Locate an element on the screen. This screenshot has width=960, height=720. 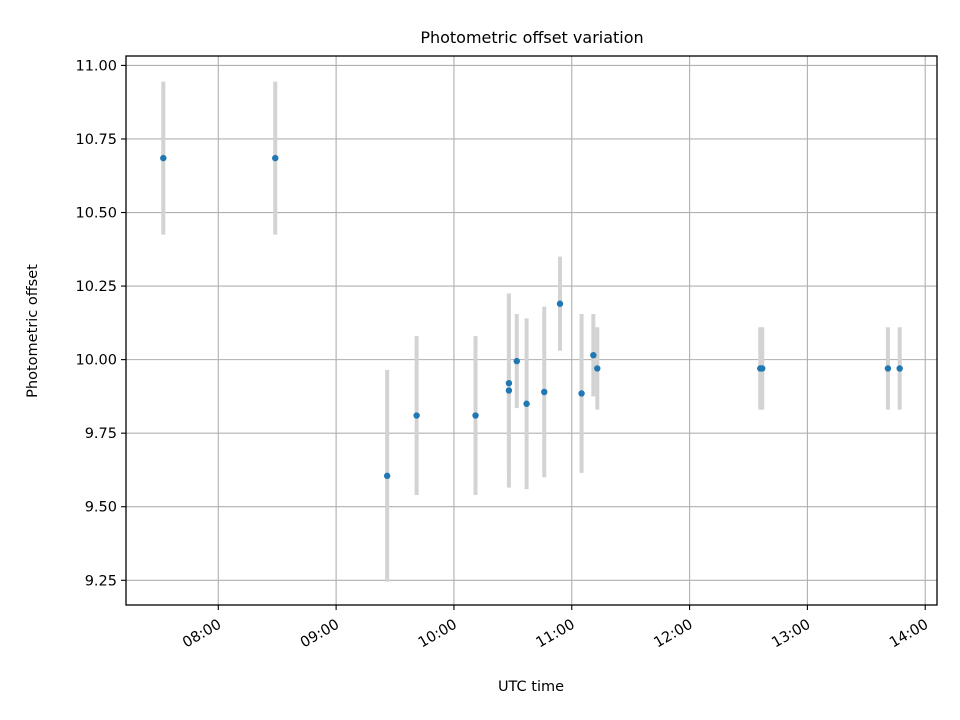
y-tick-label: 9.50 is located at coordinates (101, 508).